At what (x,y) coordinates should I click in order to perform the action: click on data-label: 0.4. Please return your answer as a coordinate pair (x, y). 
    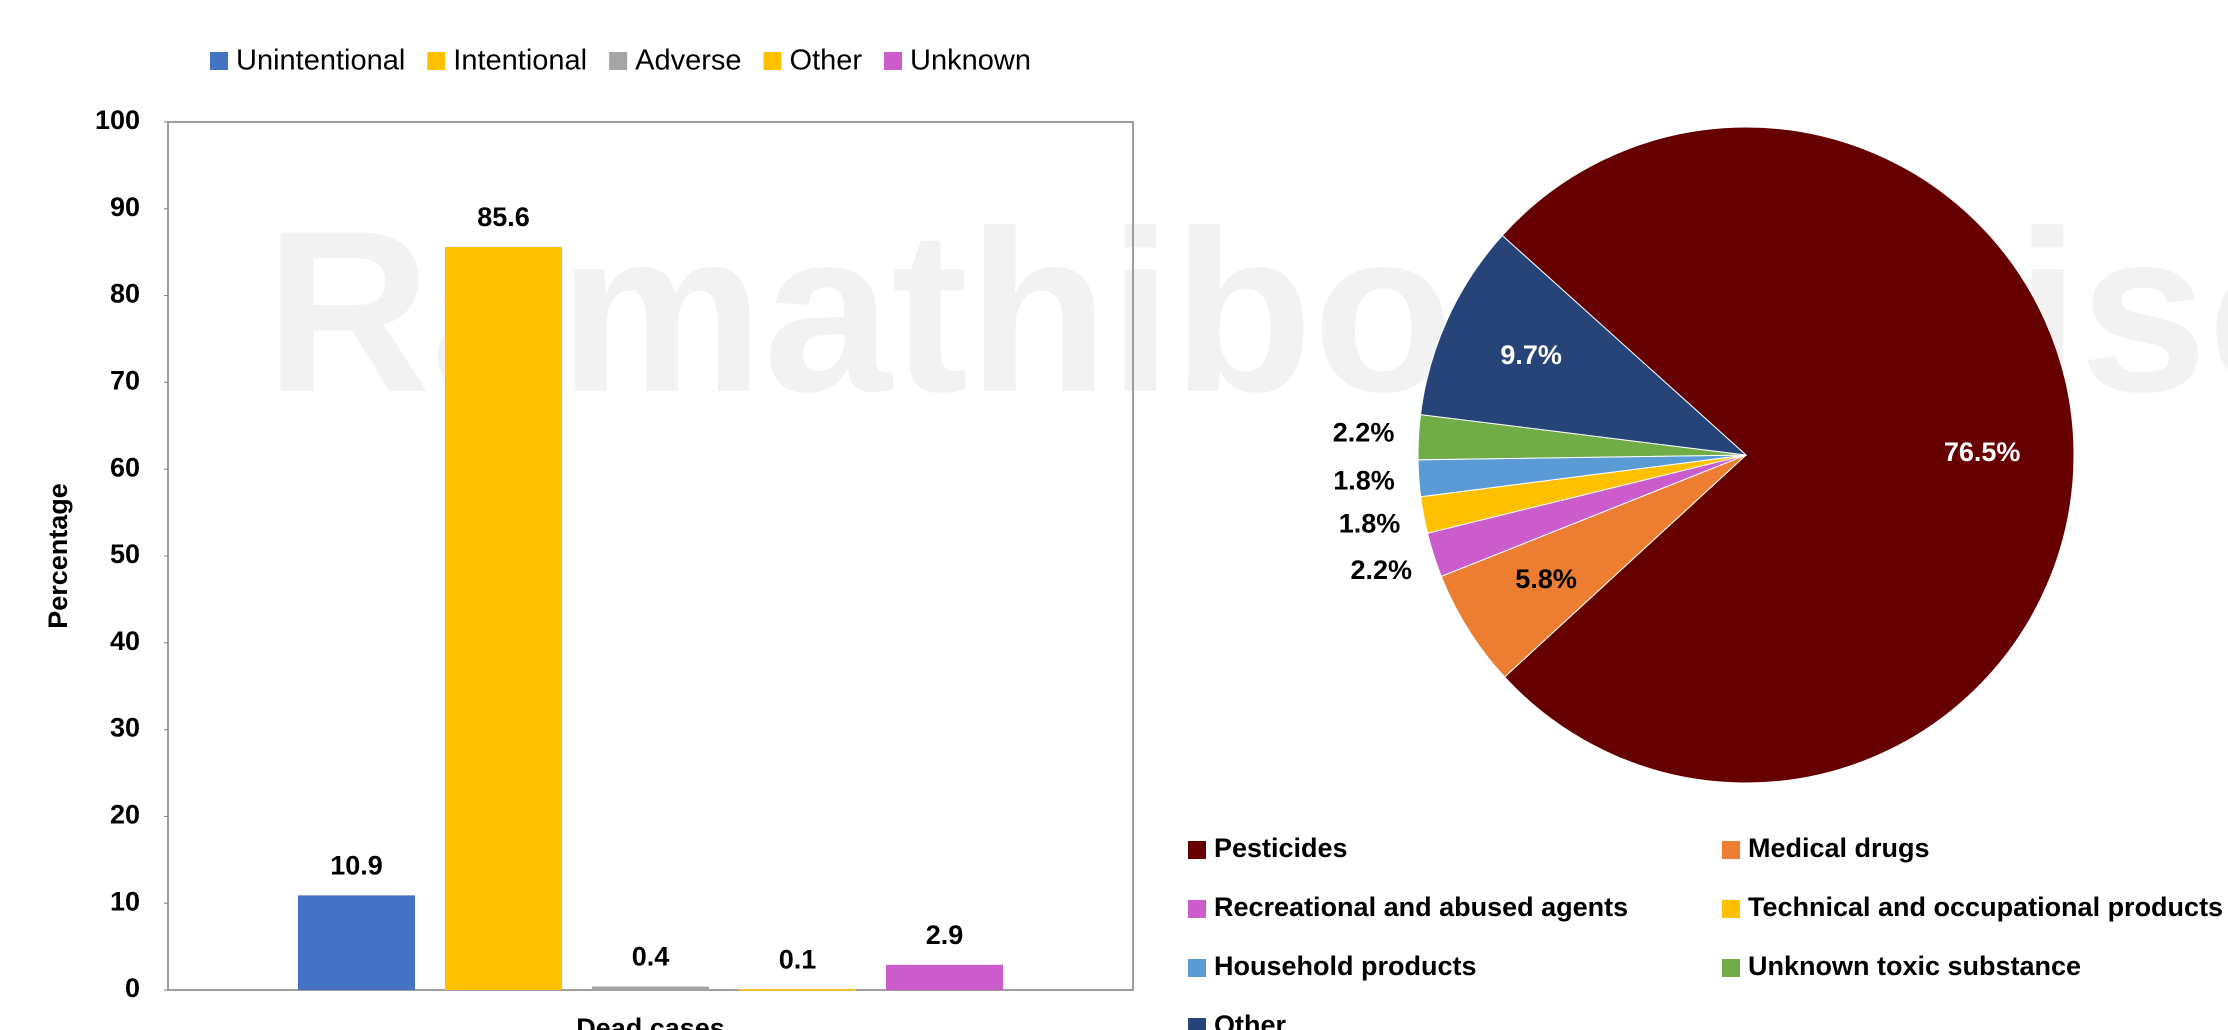
    Looking at the image, I should click on (651, 957).